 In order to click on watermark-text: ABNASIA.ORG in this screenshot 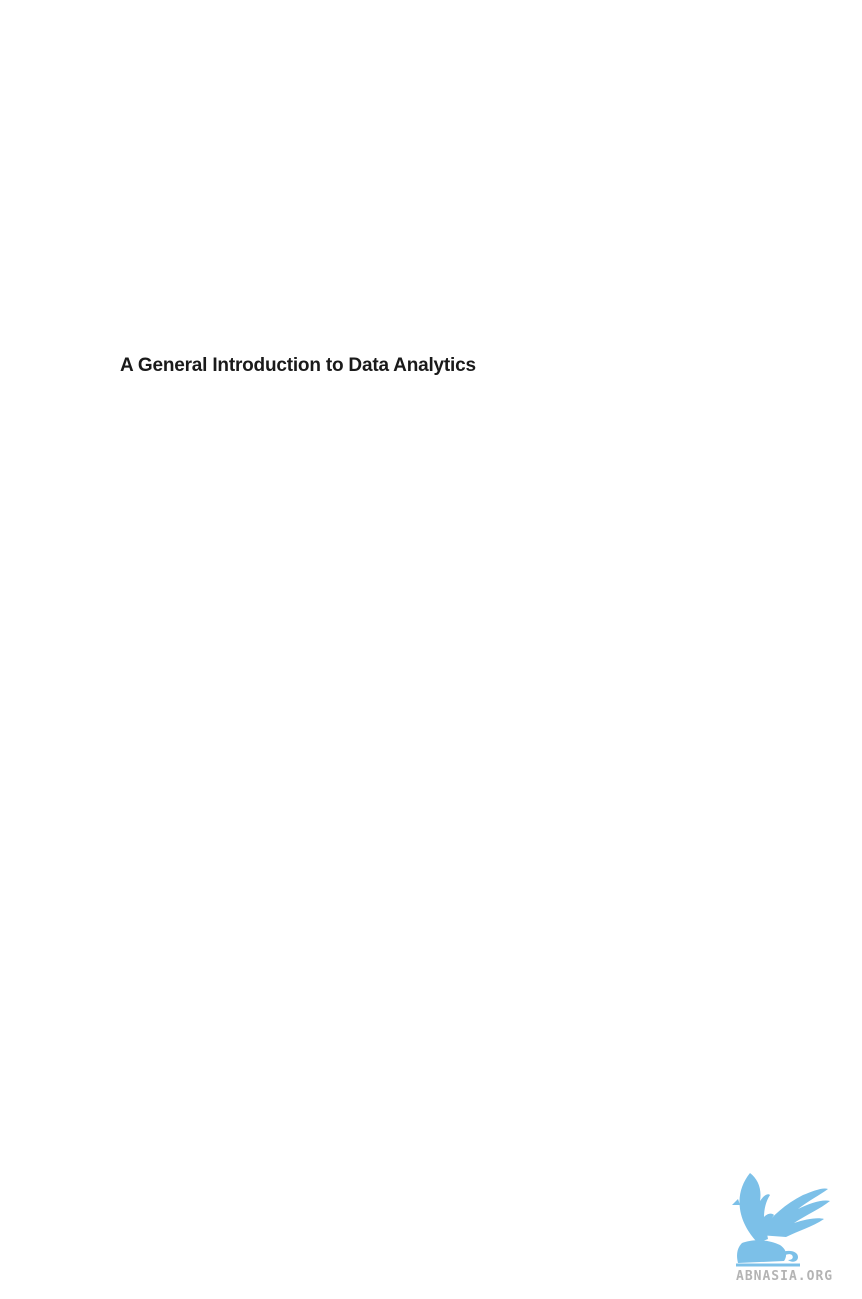, I will do `click(785, 1276)`.